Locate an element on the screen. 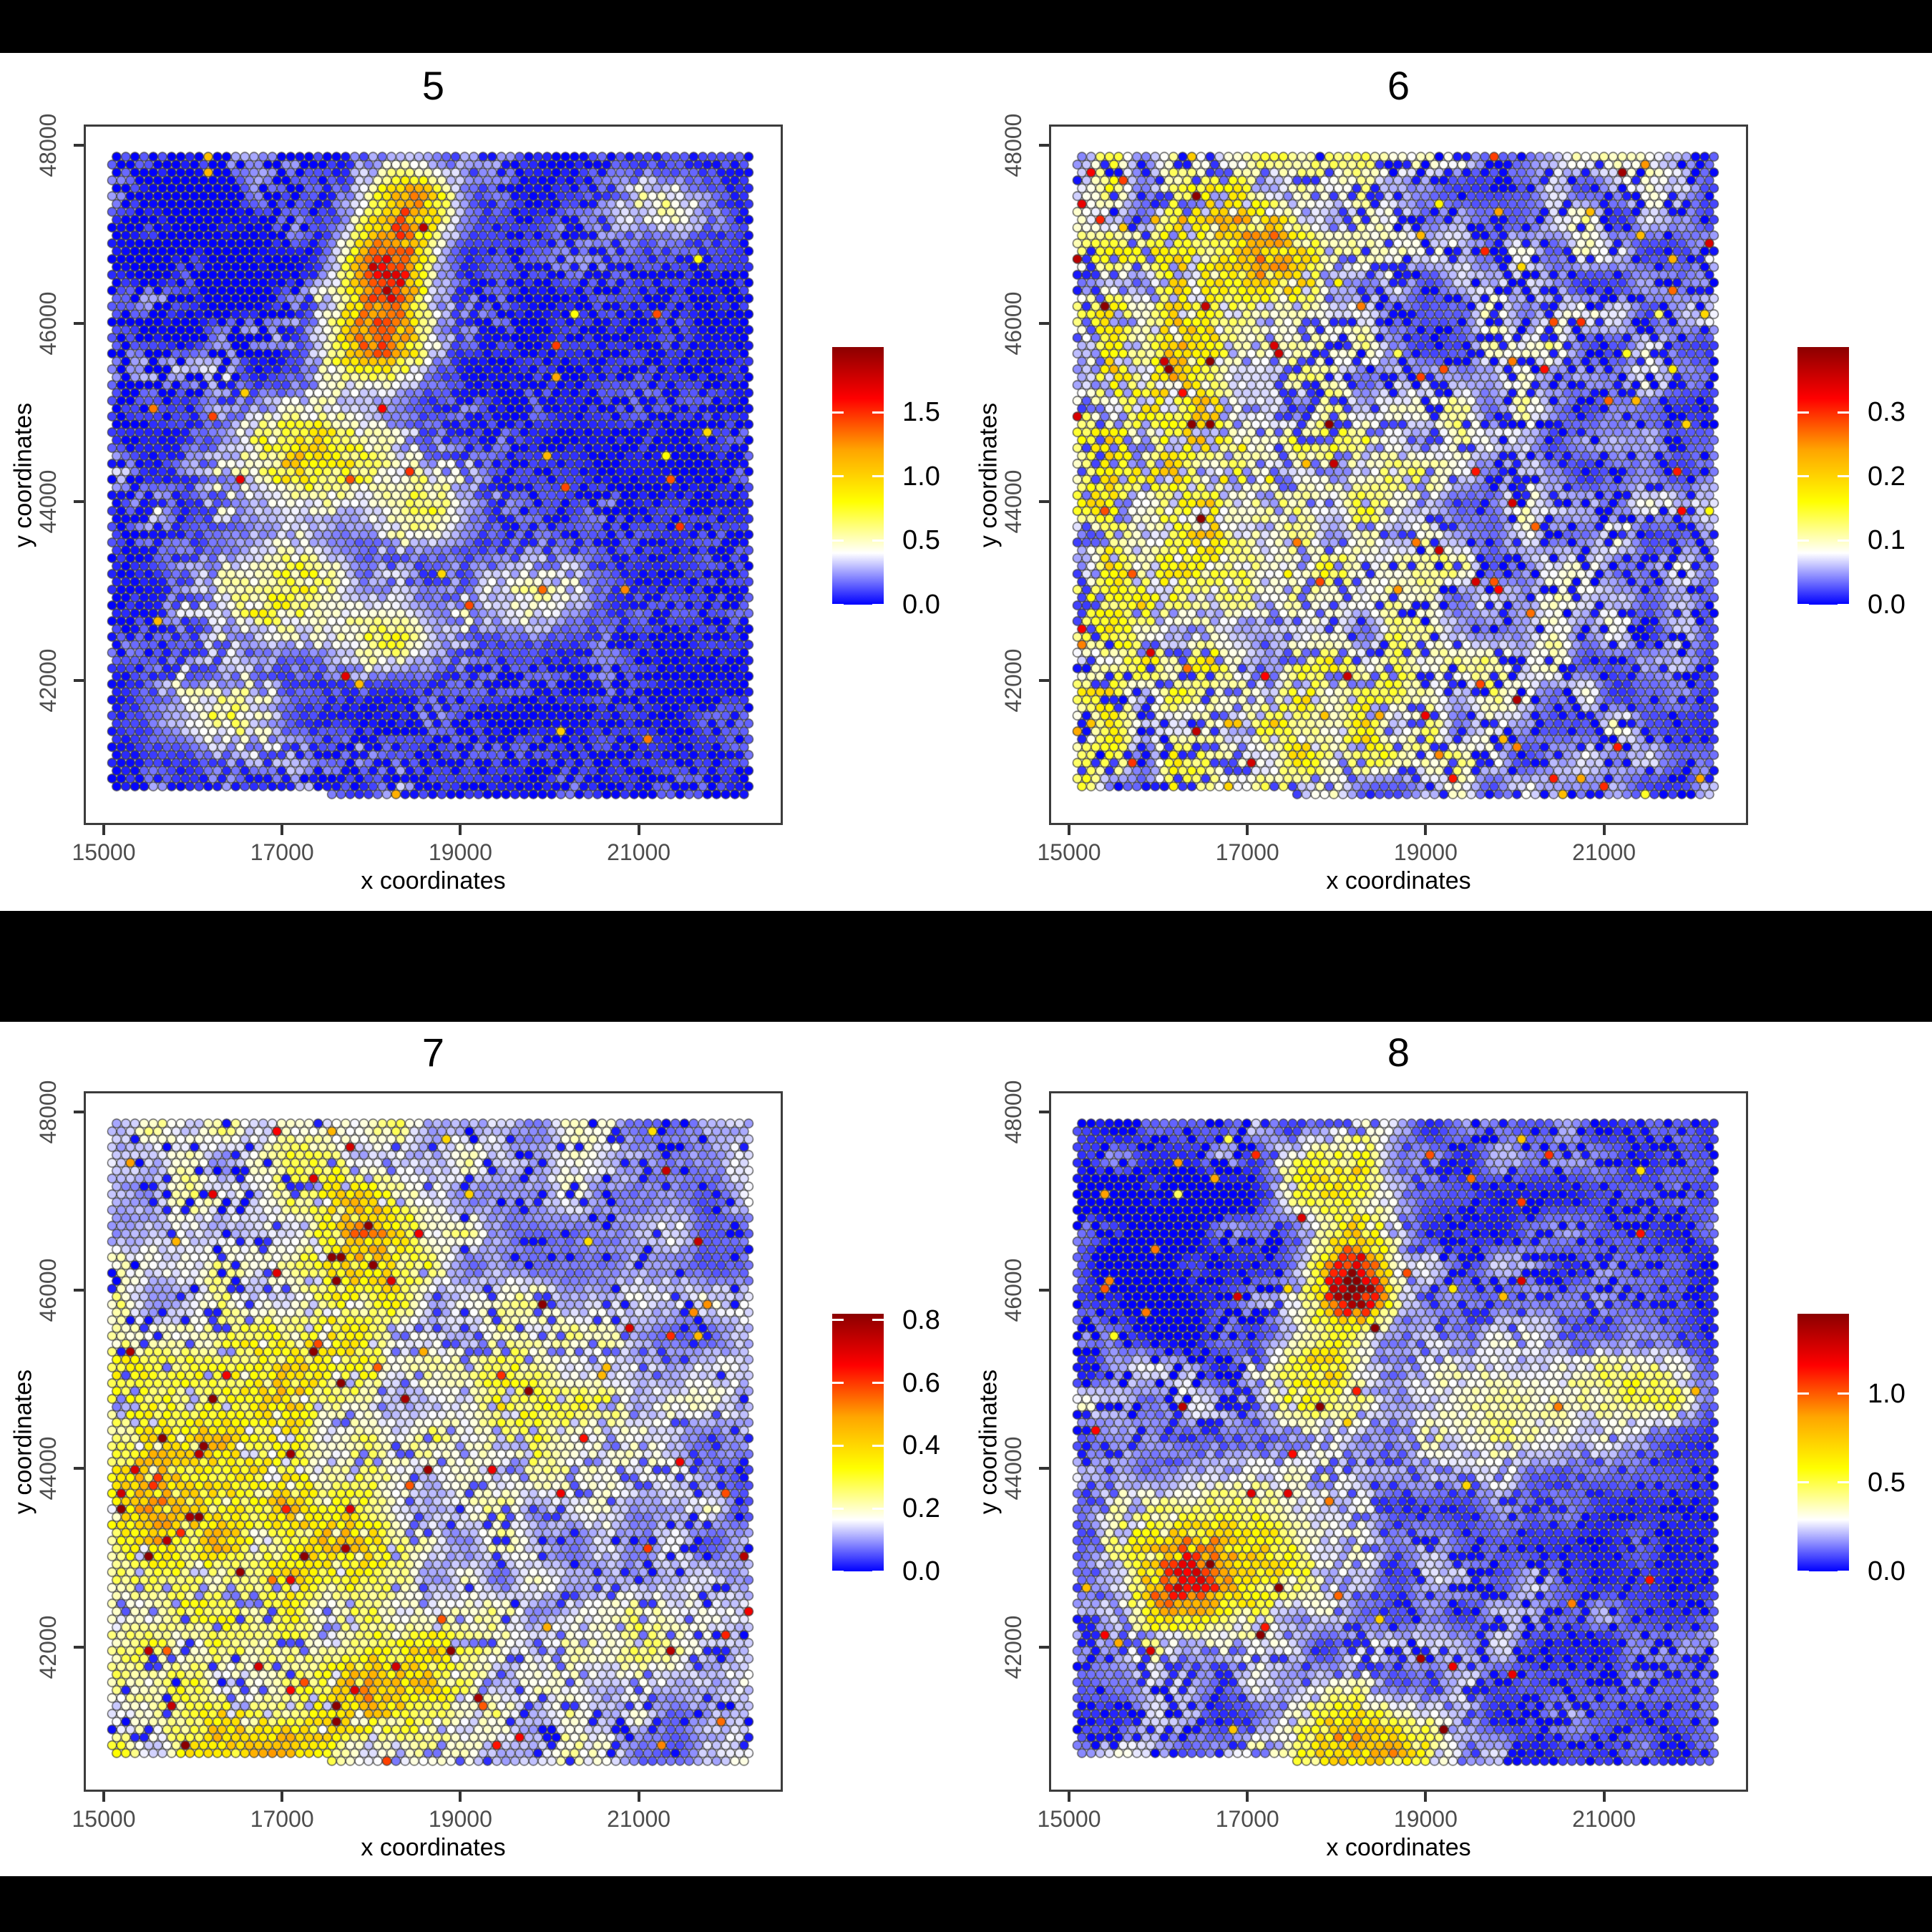 Image resolution: width=1932 pixels, height=1932 pixels. legend-tick-label: 1.0 is located at coordinates (921, 476).